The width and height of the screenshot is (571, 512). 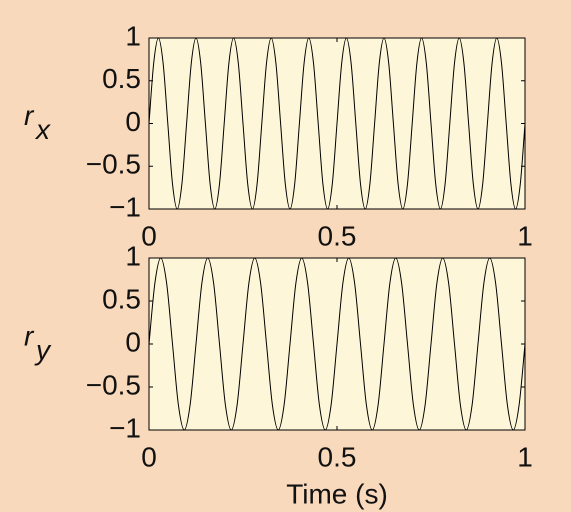 I want to click on x-label: Time (s), so click(x=337, y=493).